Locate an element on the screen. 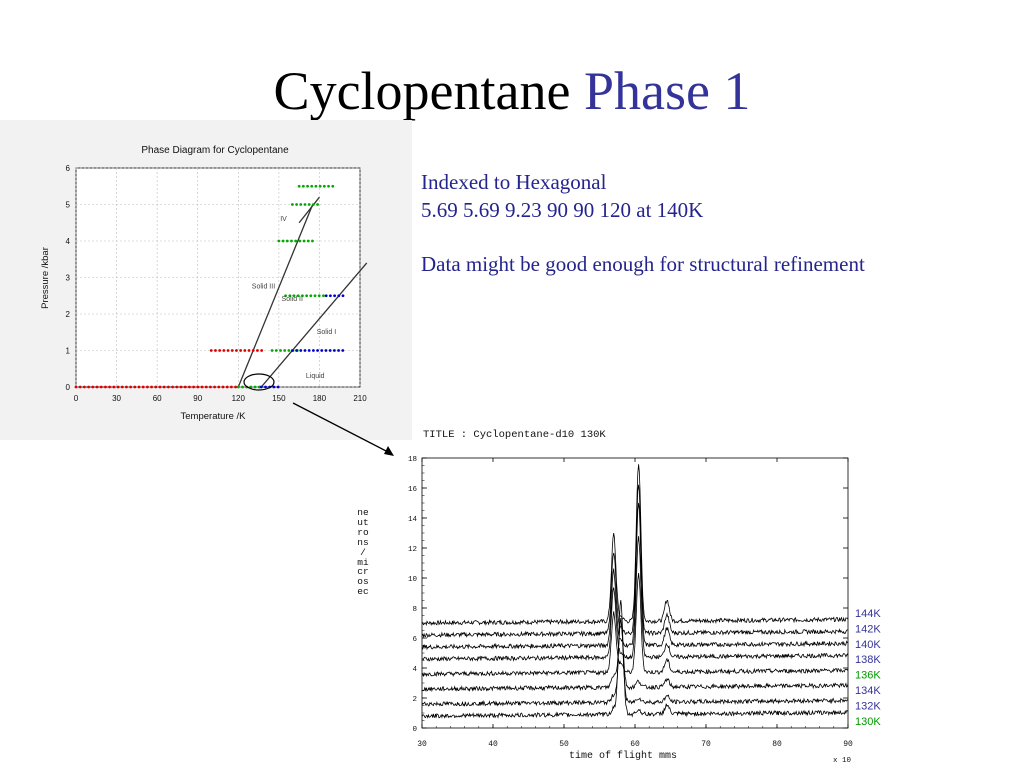 The height and width of the screenshot is (768, 1024). tof-title: TITLE : Cyclopentane-d10 130K is located at coordinates (514, 435).